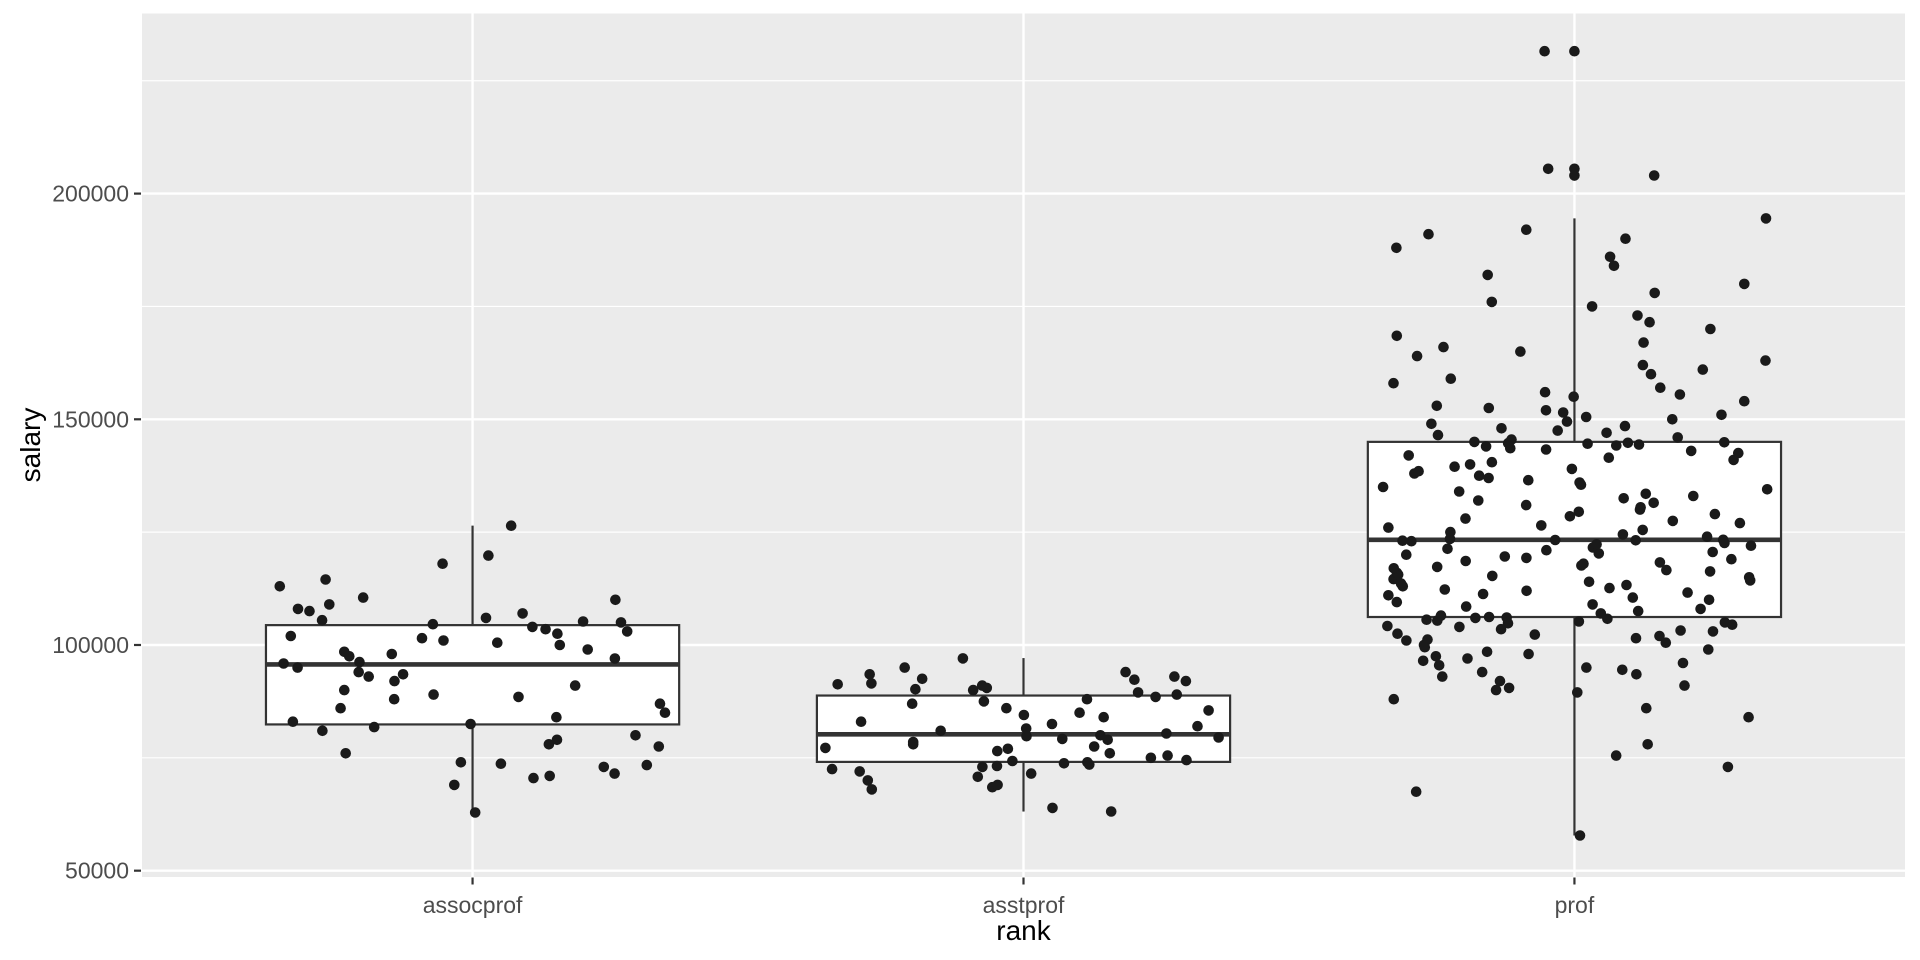  What do you see at coordinates (1574, 169) in the screenshot?
I see `outlier-point` at bounding box center [1574, 169].